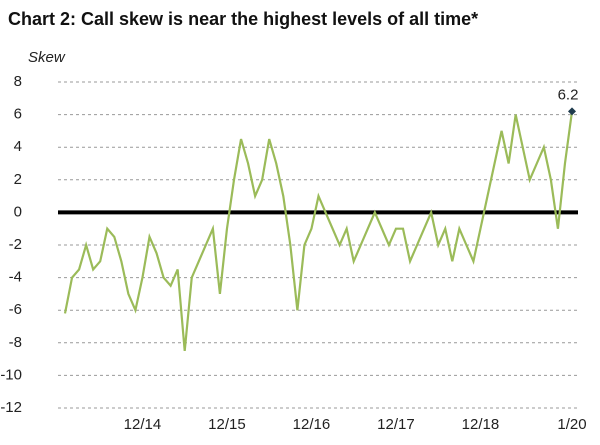 Image resolution: width=600 pixels, height=445 pixels. Describe the element at coordinates (18, 114) in the screenshot. I see `y-tick-label: 6` at that location.